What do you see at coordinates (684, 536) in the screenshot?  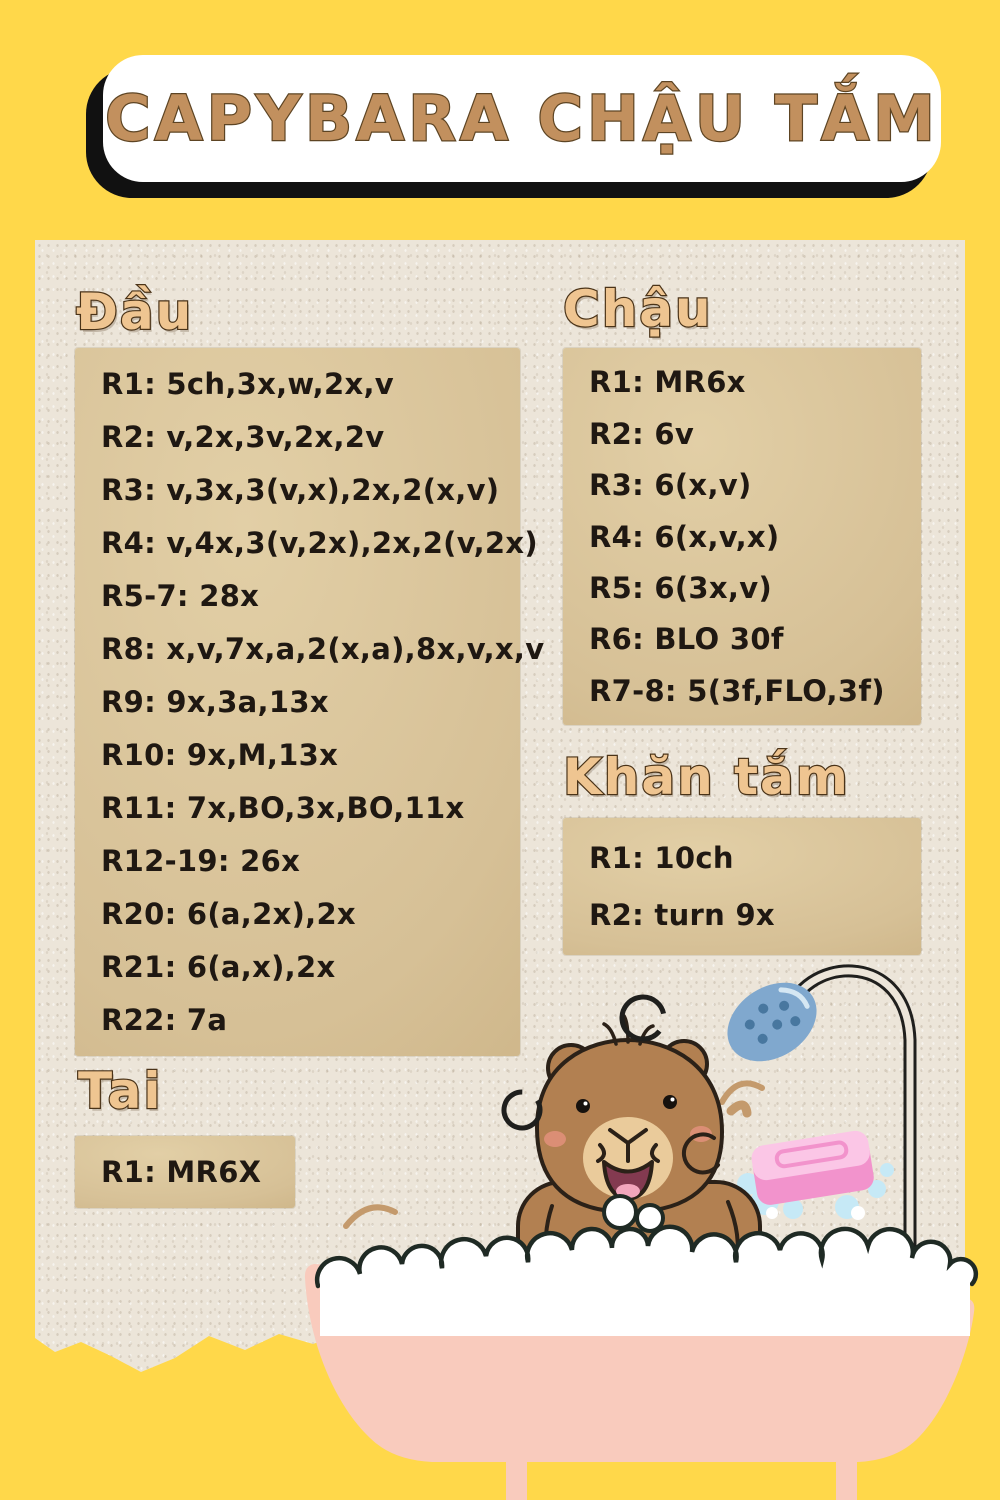 I see `pattern-row: R4: 6(x,v,x)` at bounding box center [684, 536].